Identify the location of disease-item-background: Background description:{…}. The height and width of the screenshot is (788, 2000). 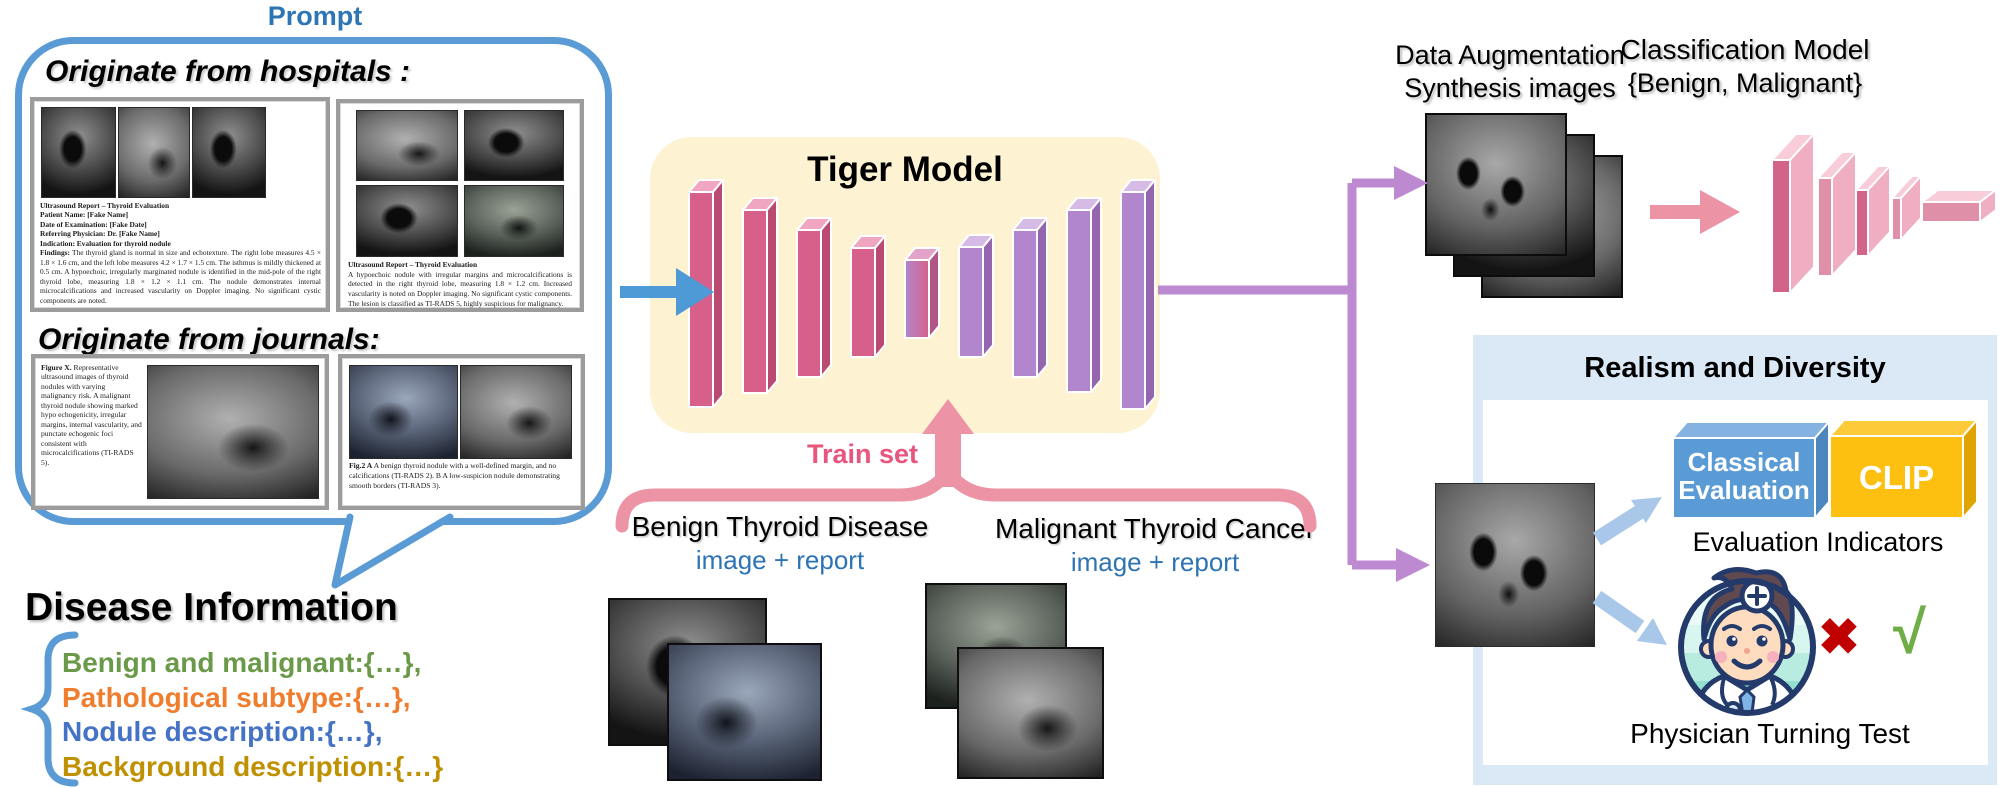
(253, 766).